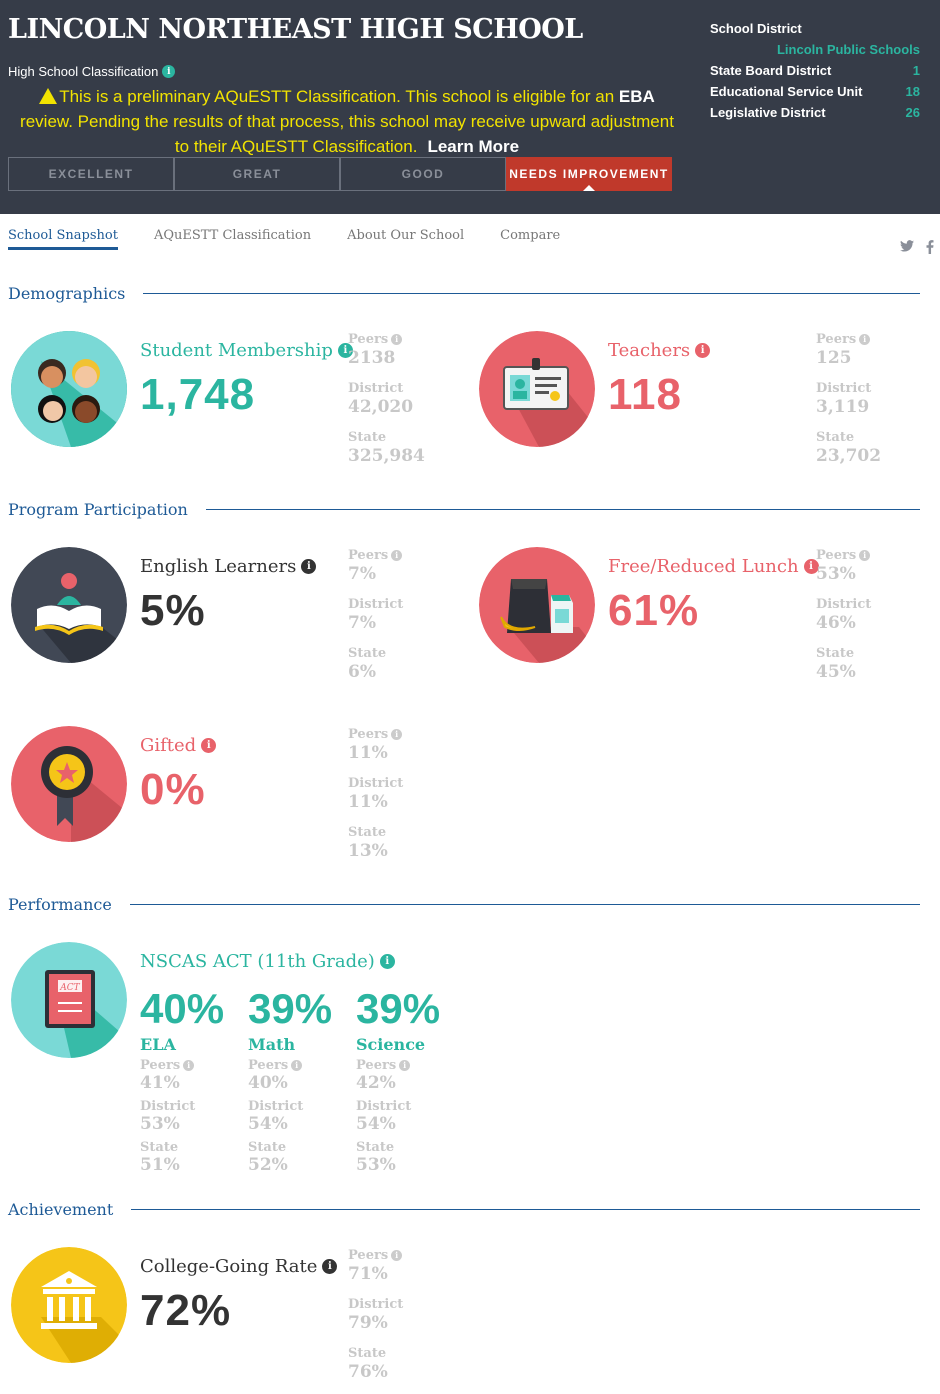 Image resolution: width=940 pixels, height=1394 pixels. What do you see at coordinates (464, 509) in the screenshot?
I see `section-program-participation: Program Participation` at bounding box center [464, 509].